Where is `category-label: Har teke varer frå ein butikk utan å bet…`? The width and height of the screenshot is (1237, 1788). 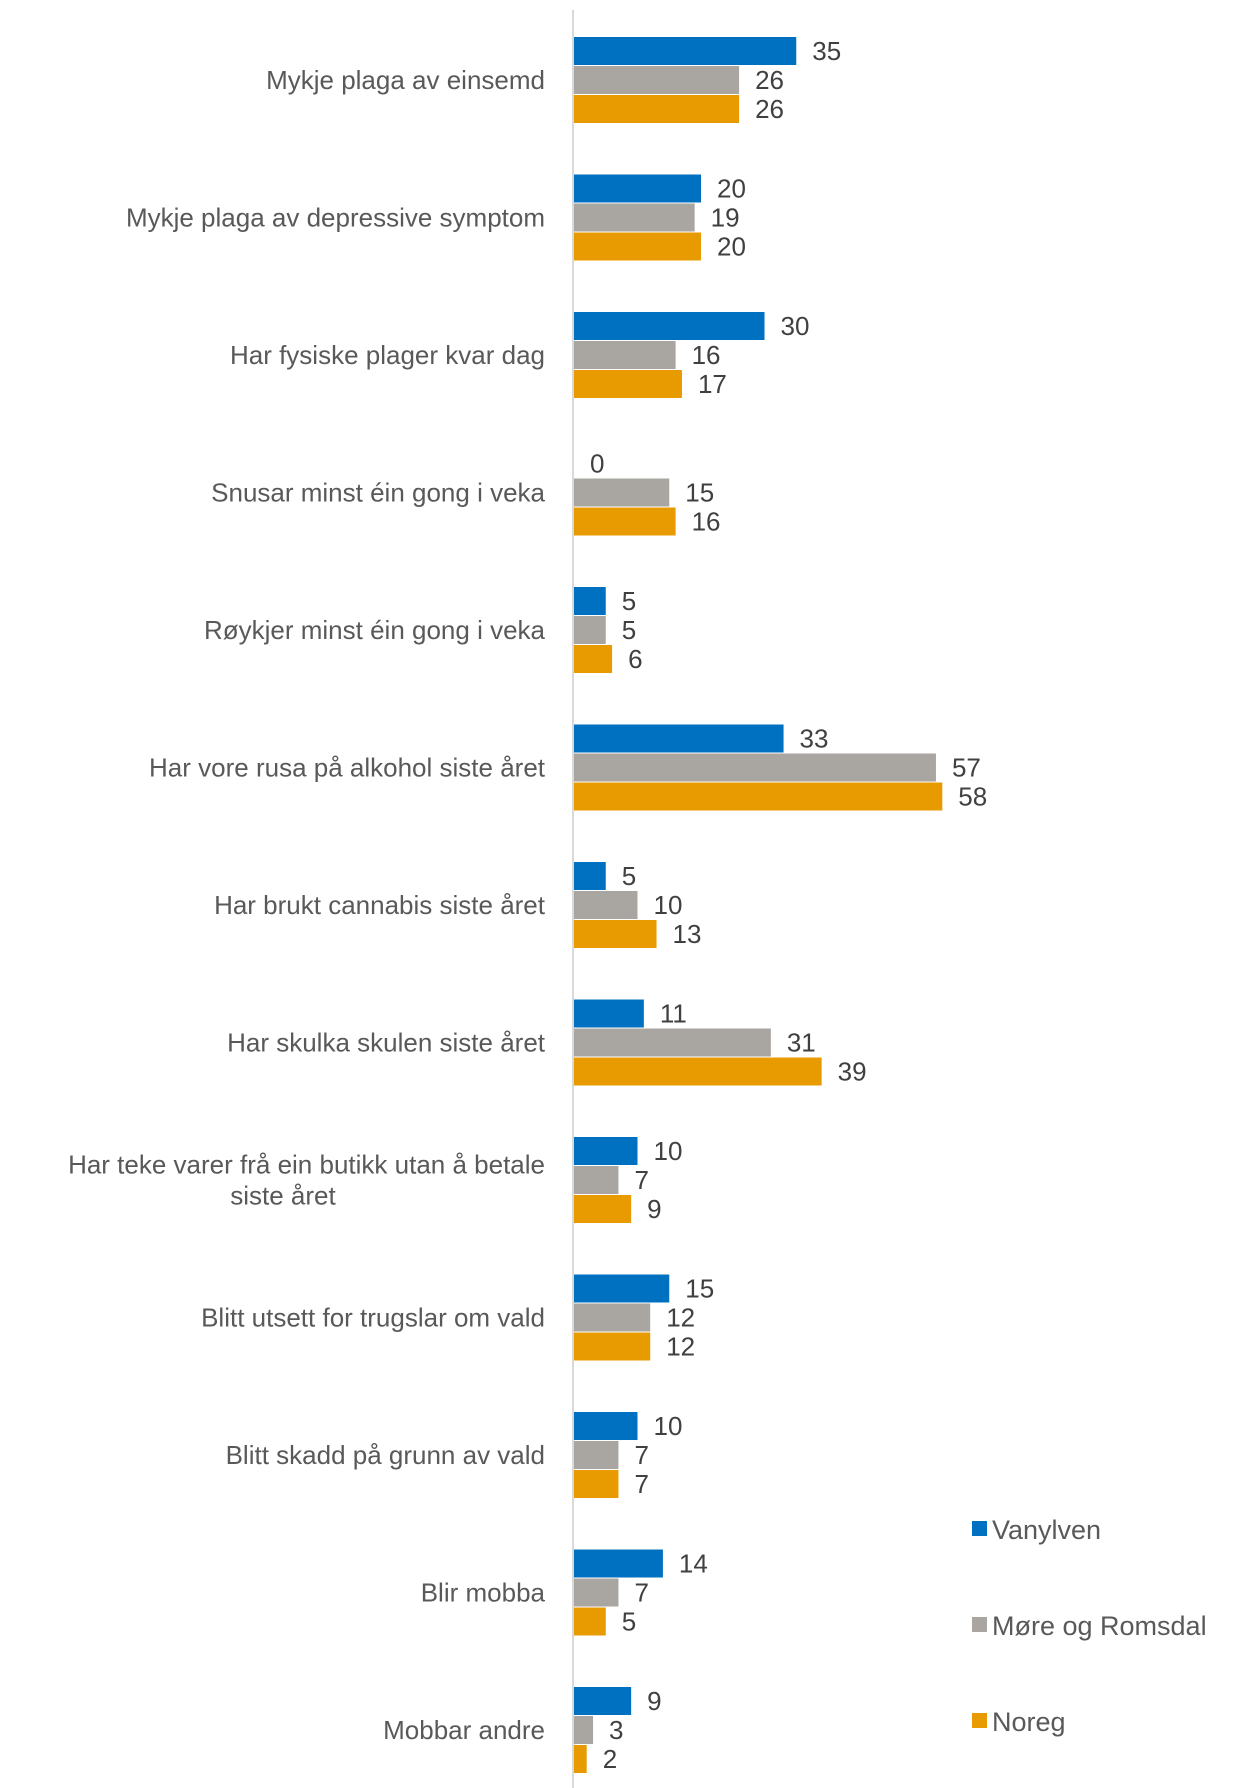
category-label: Har teke varer frå ein butikk utan å bet… is located at coordinates (306, 1180).